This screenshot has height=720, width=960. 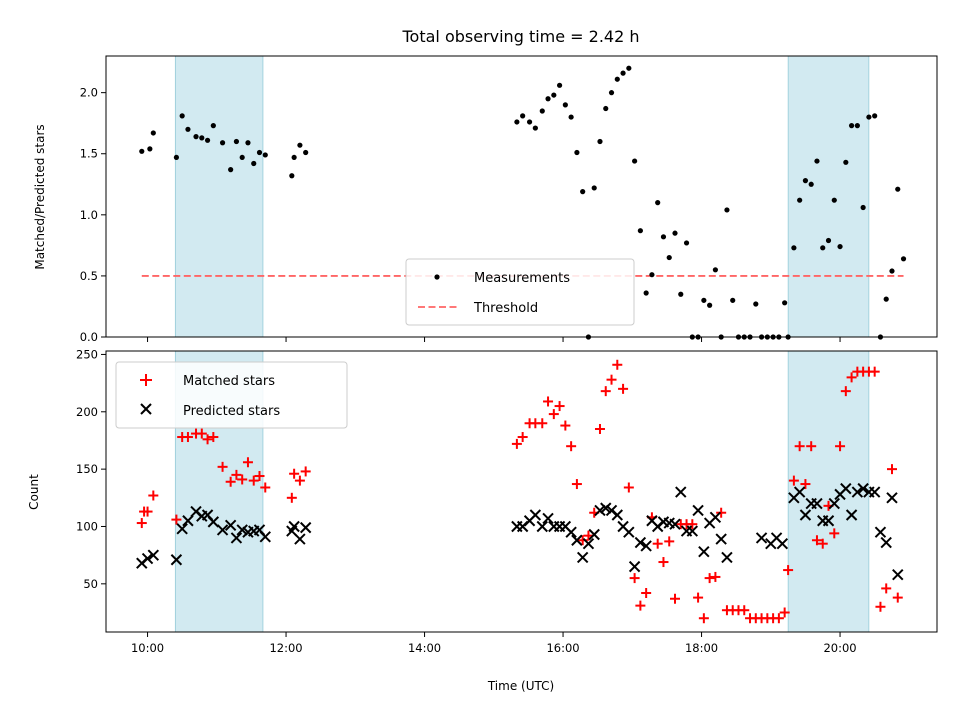 What do you see at coordinates (93, 215) in the screenshot?
I see `top-y-ticks: 0.0 0.5 1.0 1.5 2.0` at bounding box center [93, 215].